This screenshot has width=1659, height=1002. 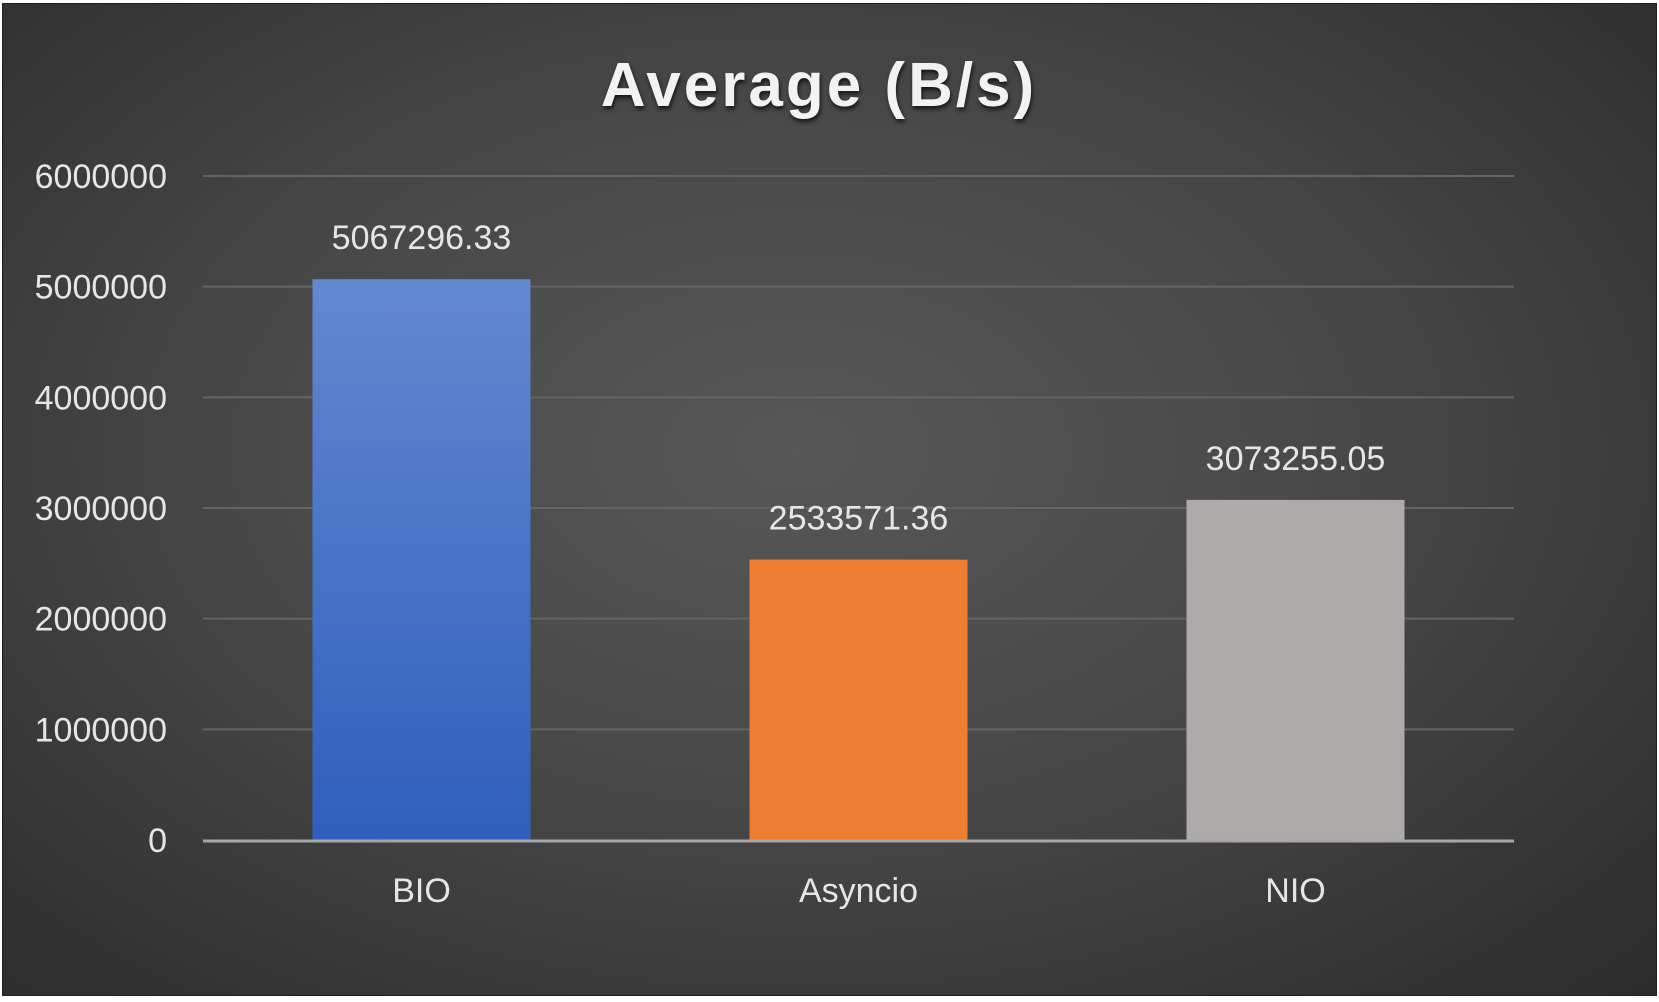 What do you see at coordinates (421, 559) in the screenshot?
I see `bar-bio` at bounding box center [421, 559].